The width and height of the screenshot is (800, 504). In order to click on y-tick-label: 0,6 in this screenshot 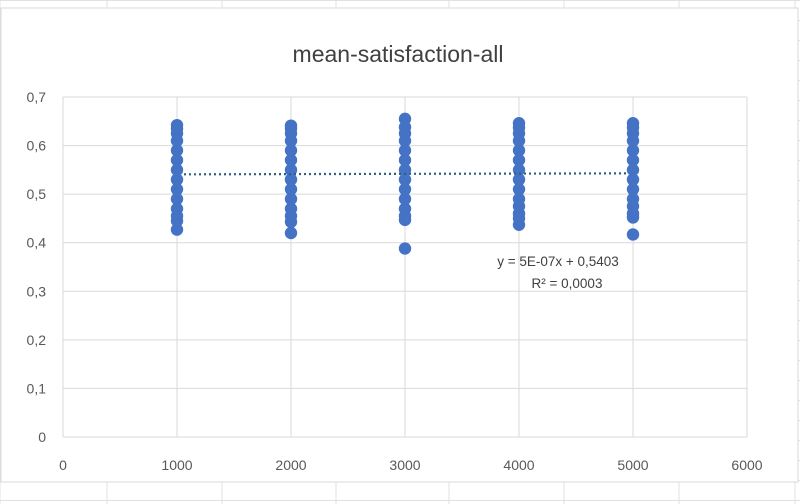, I will do `click(37, 146)`.